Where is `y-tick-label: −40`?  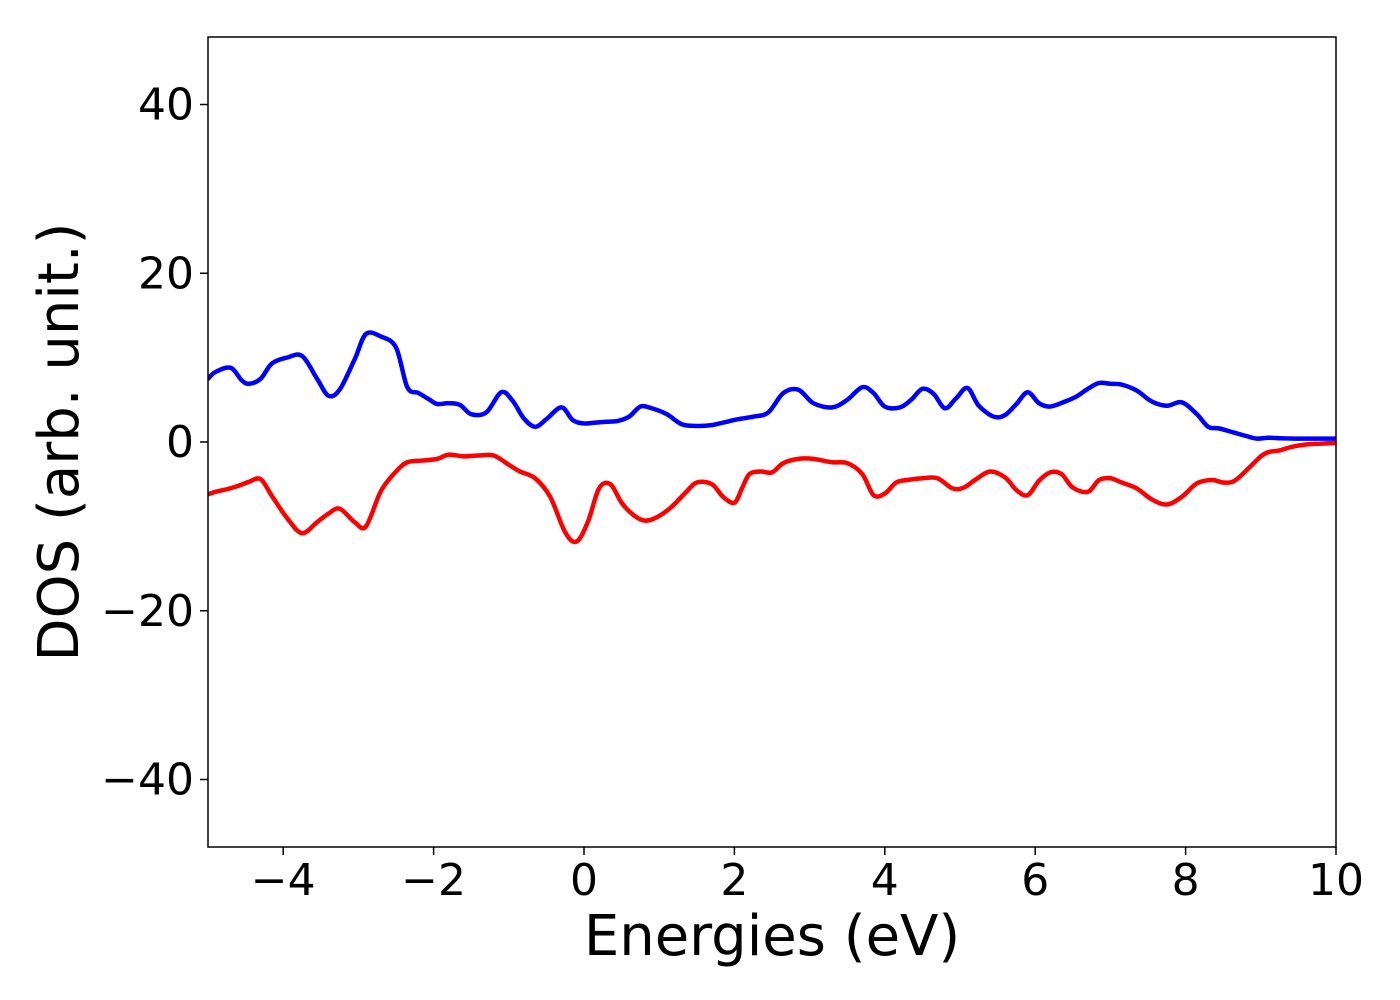
y-tick-label: −40 is located at coordinates (147, 780).